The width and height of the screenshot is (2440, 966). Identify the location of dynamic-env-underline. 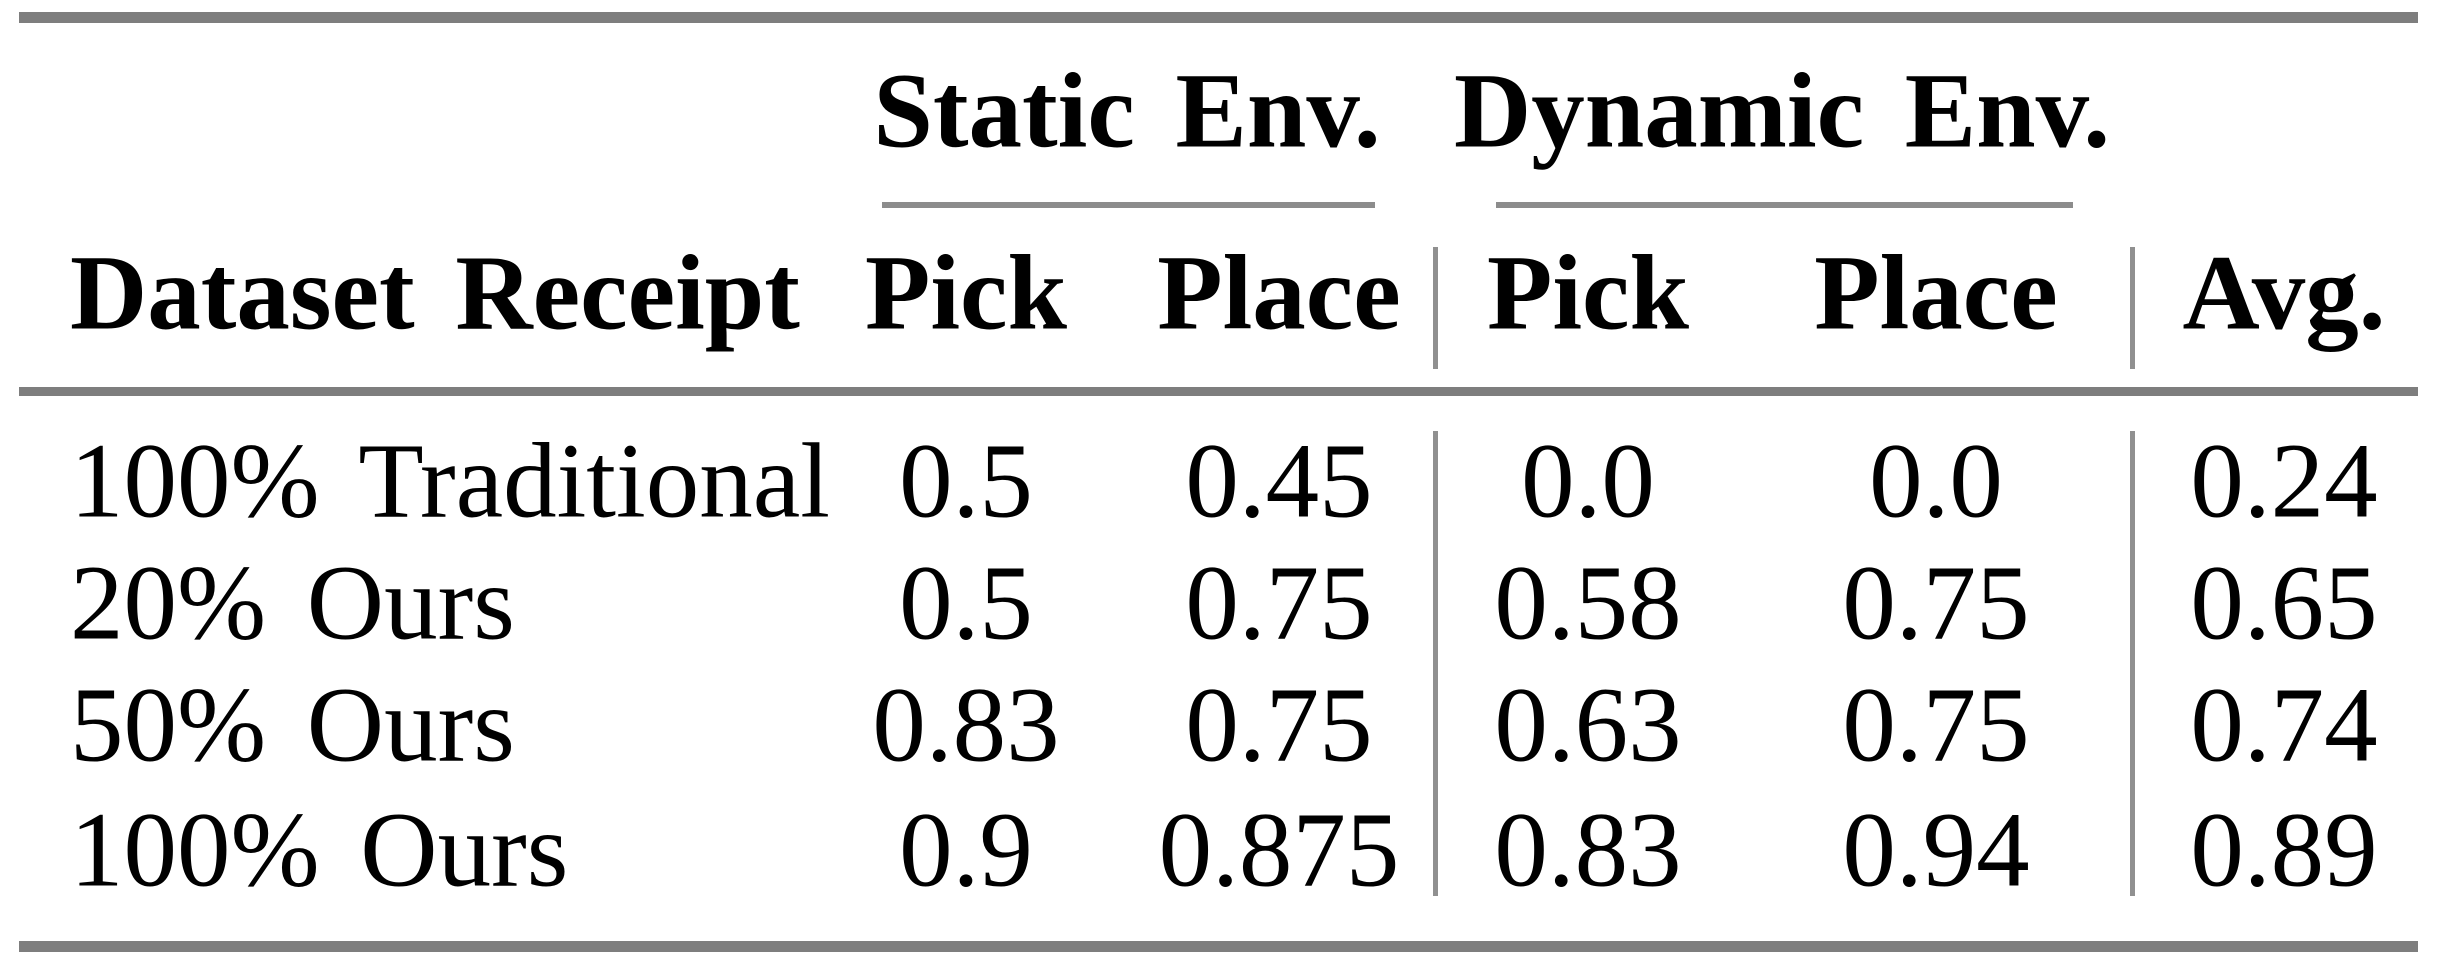
(1784, 205).